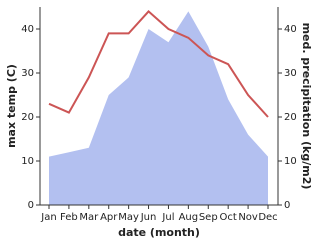 This screenshot has width=320, height=243. Describe the element at coordinates (148, 217) in the screenshot. I see `x-tick-label: Jun` at that location.